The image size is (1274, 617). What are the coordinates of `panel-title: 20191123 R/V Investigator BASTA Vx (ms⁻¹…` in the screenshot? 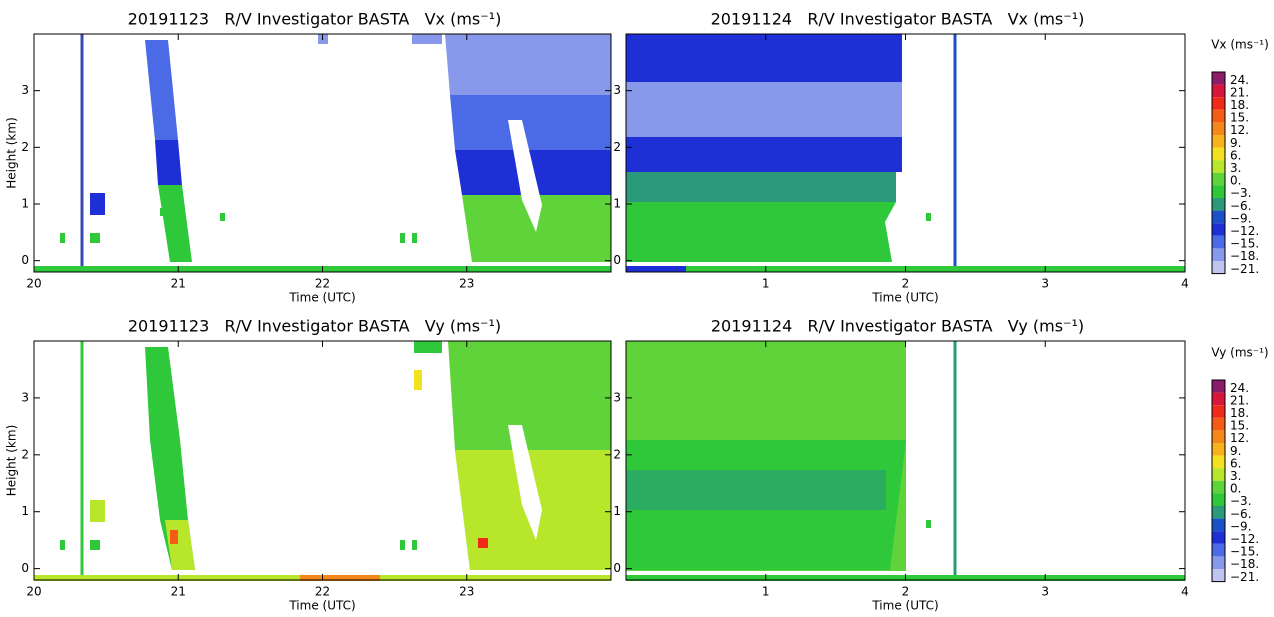 It's located at (315, 19).